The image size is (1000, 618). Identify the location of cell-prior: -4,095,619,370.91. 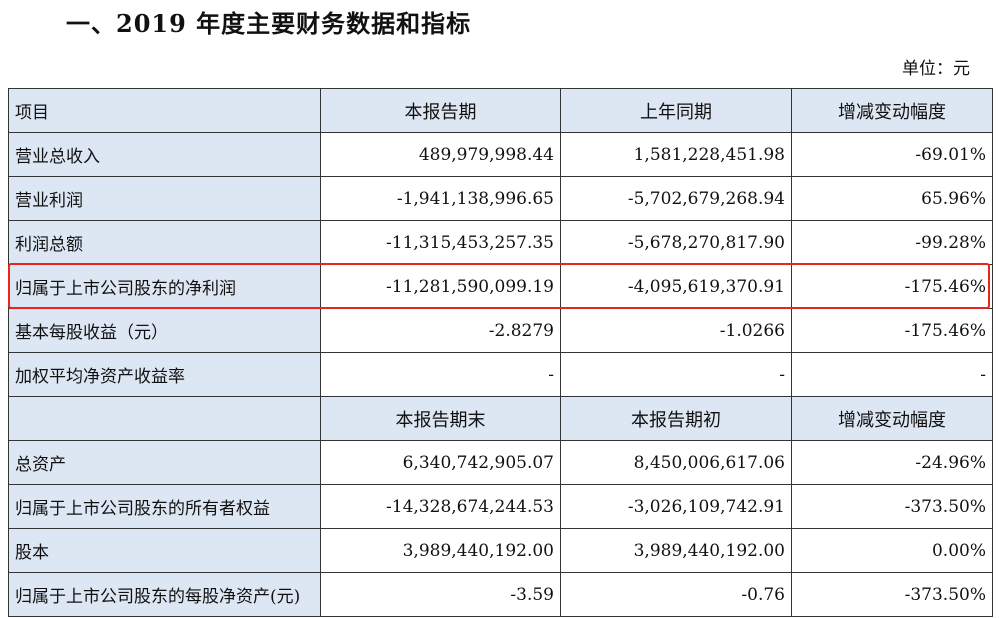
(676, 286).